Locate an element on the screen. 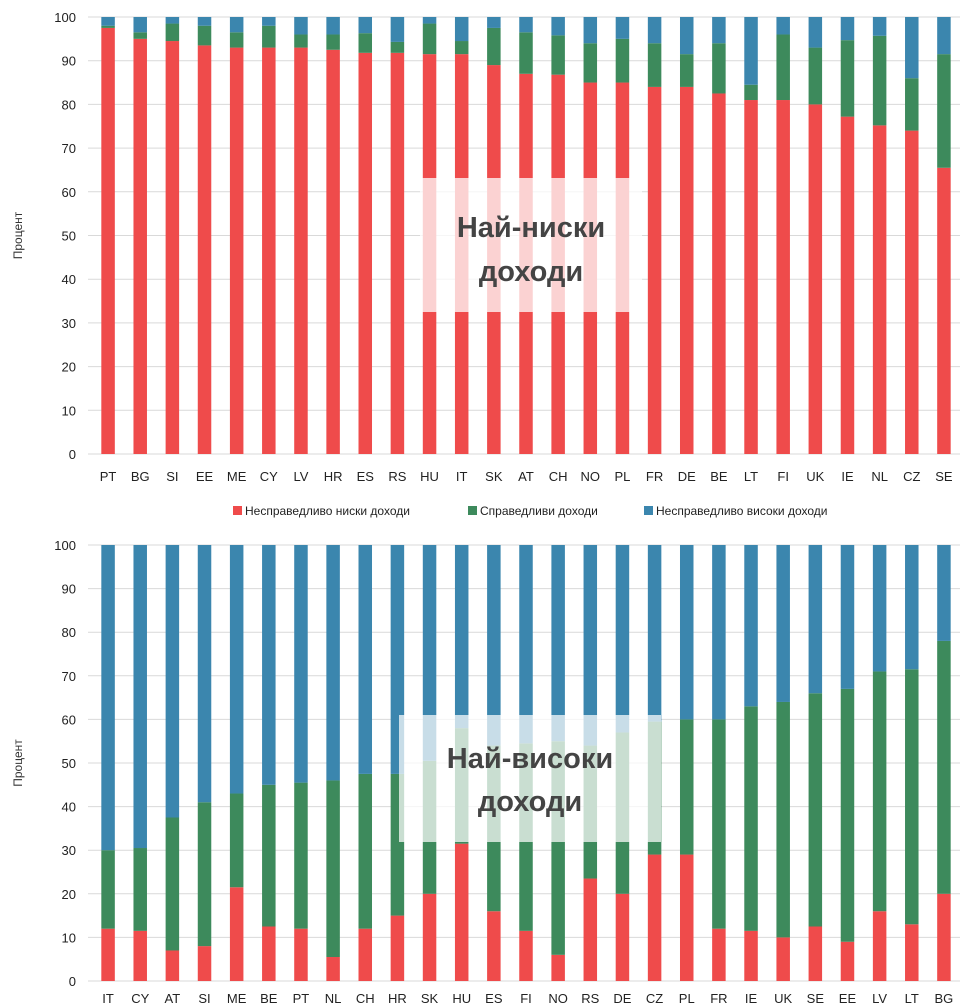 The height and width of the screenshot is (1006, 962). x-tick-label: ES is located at coordinates (494, 998).